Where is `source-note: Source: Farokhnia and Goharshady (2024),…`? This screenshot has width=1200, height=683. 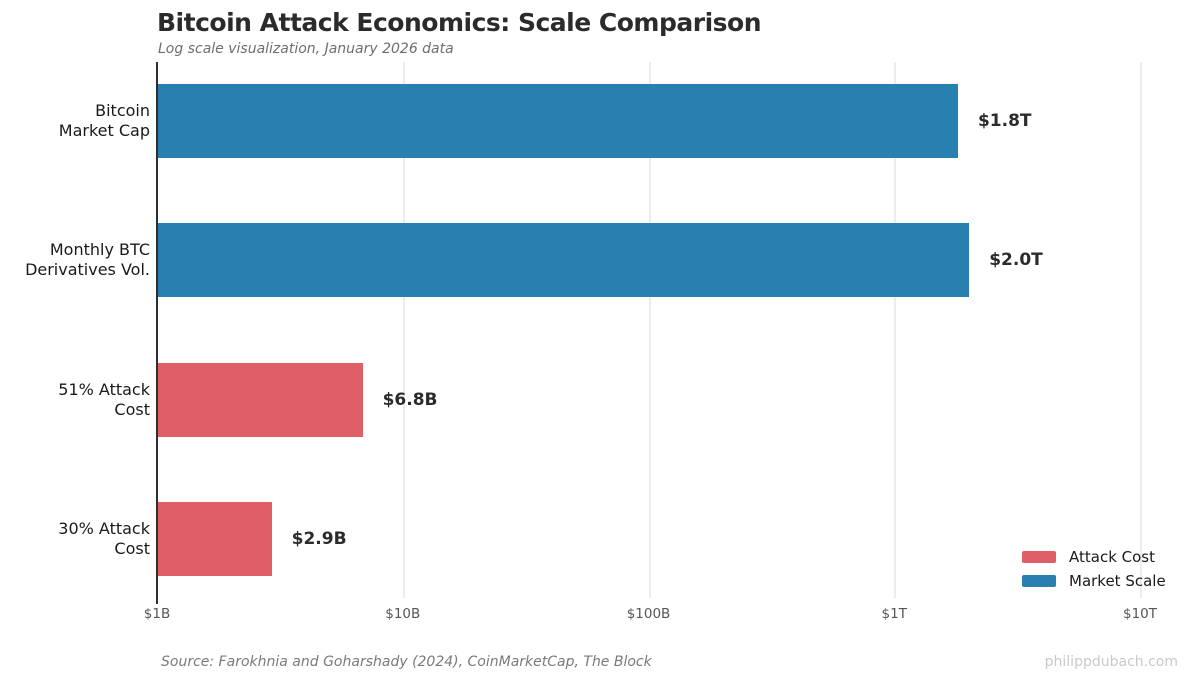
source-note: Source: Farokhnia and Goharshady (2024),… is located at coordinates (406, 662).